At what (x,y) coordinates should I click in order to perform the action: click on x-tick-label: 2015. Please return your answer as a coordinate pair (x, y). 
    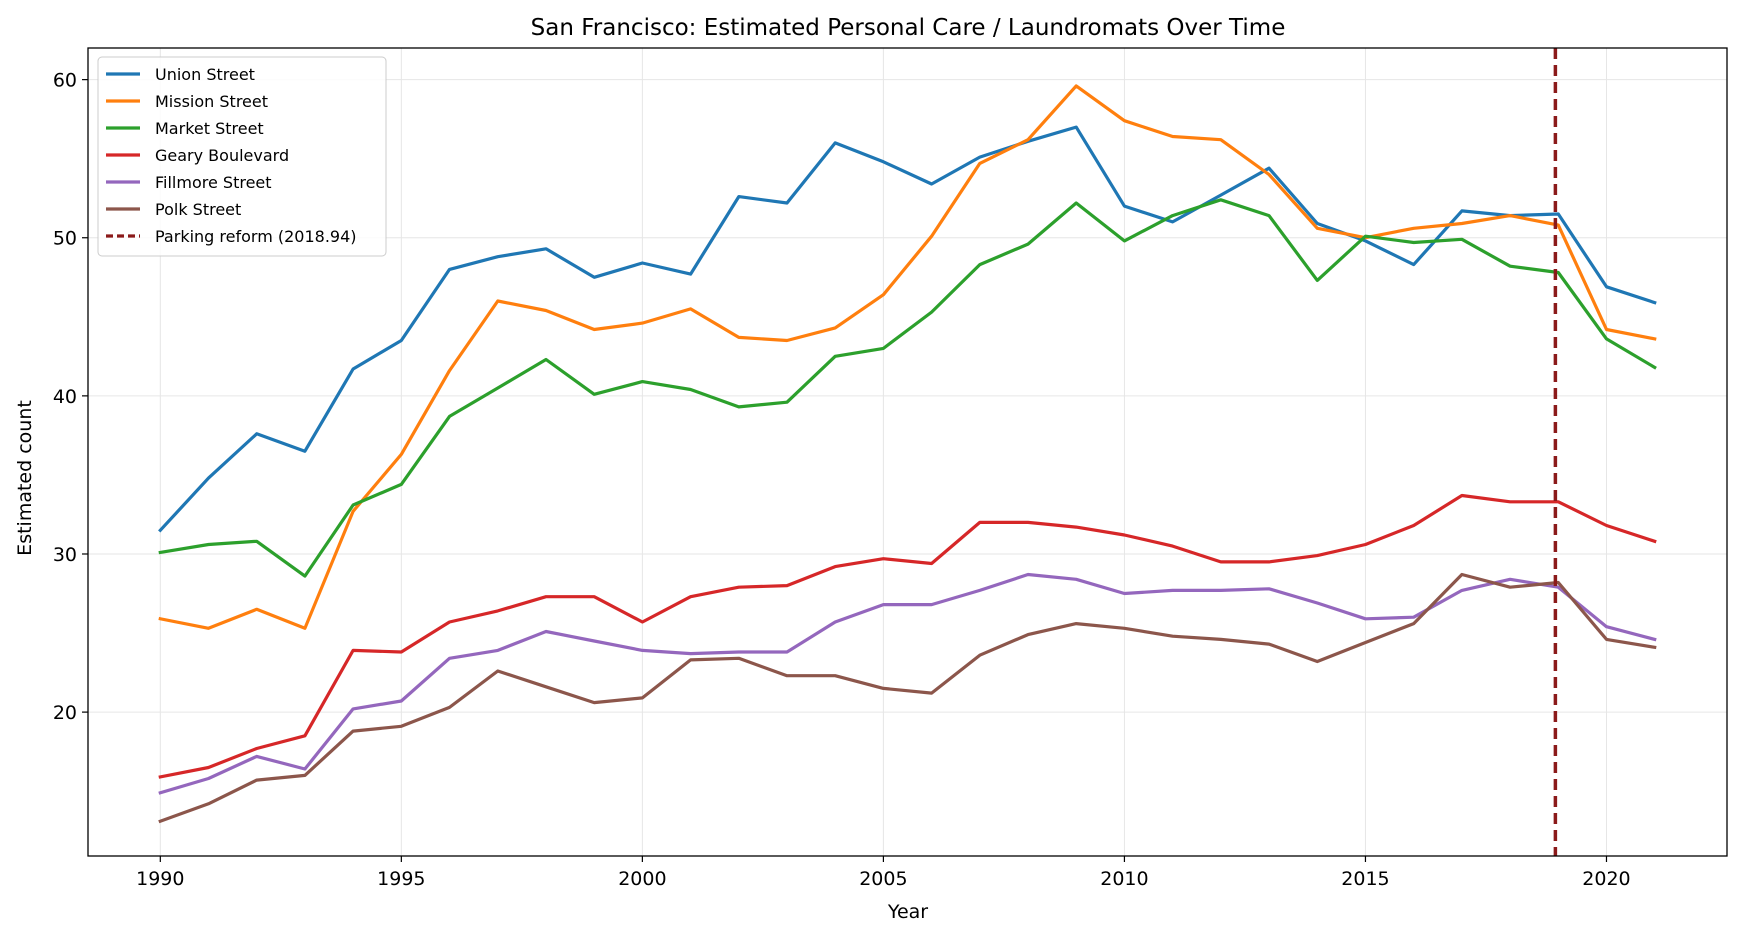
    Looking at the image, I should click on (1365, 879).